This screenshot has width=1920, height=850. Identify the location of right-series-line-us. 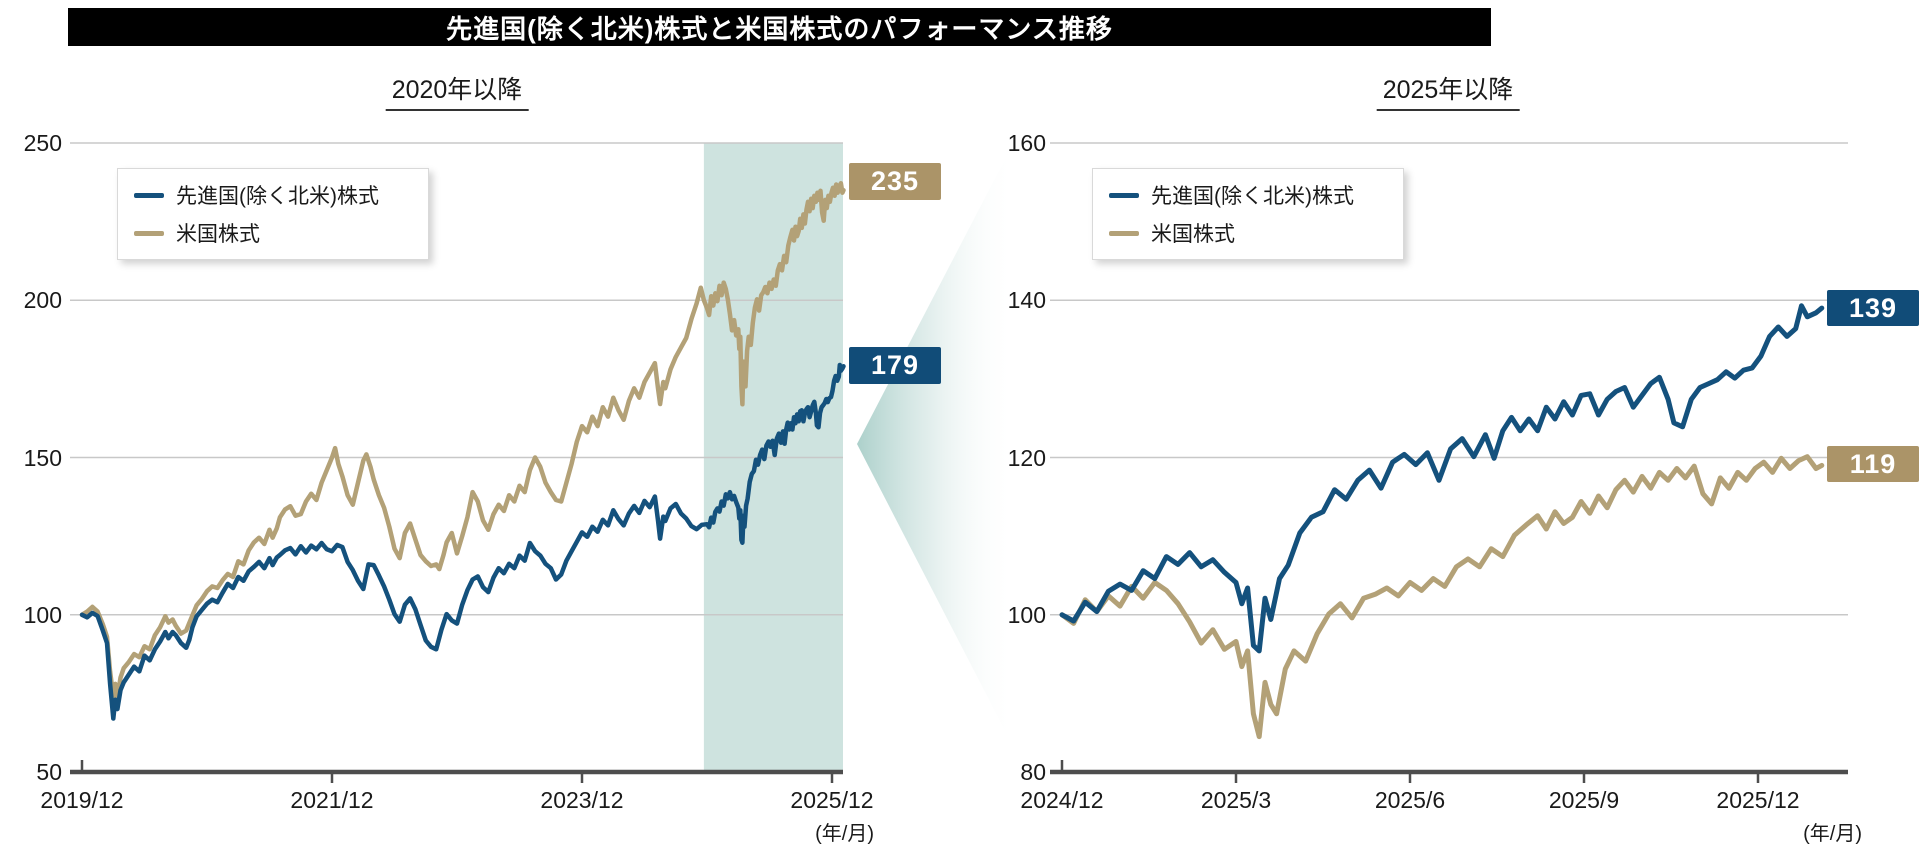
(1442, 597).